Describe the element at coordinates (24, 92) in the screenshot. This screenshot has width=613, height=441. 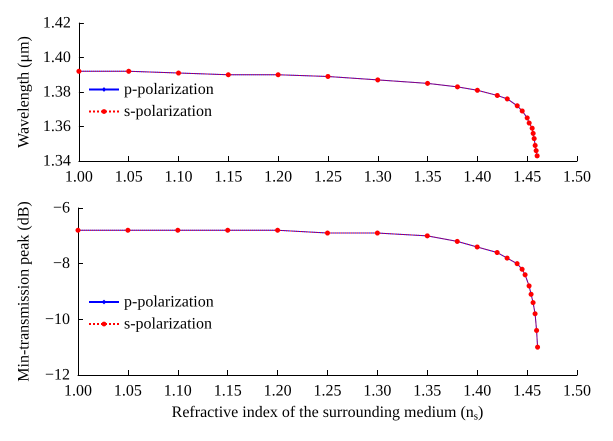
I see `y-axis-title: Wavelength (μm)` at that location.